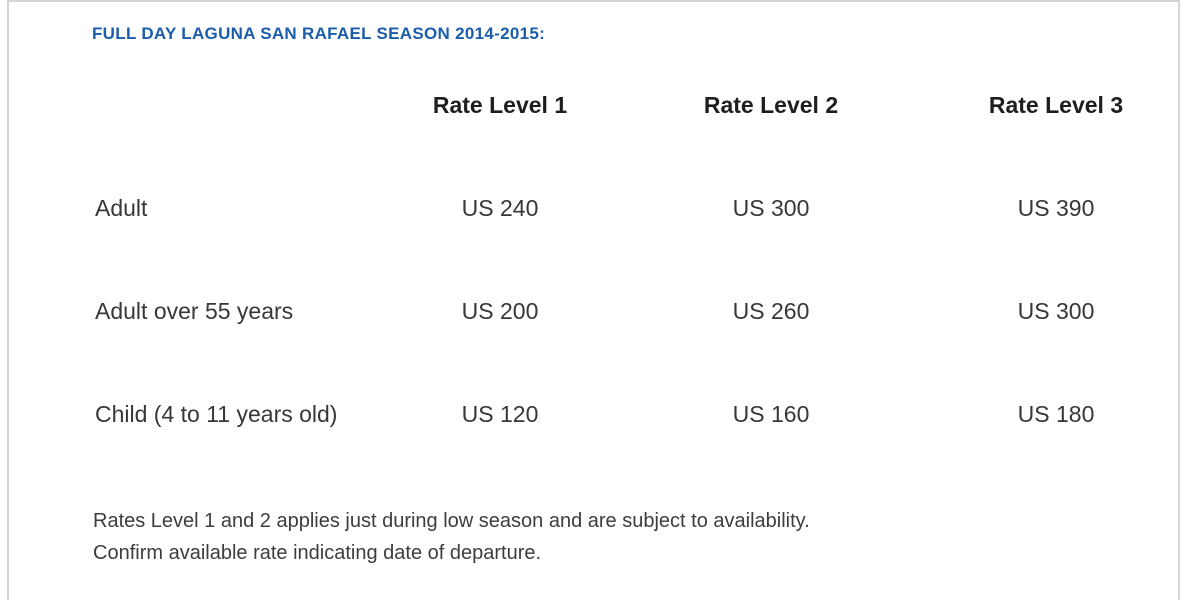  What do you see at coordinates (1056, 208) in the screenshot?
I see `rate-adult-level-3: US 390` at bounding box center [1056, 208].